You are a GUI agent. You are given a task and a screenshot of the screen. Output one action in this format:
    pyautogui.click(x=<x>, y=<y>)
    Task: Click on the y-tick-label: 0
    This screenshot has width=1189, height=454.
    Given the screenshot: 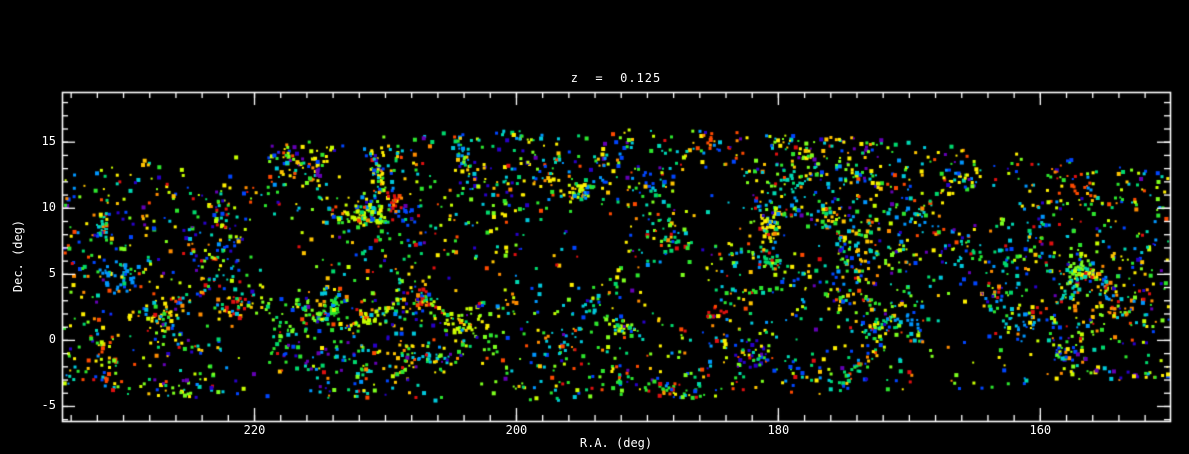 What is the action you would take?
    pyautogui.click(x=52, y=339)
    